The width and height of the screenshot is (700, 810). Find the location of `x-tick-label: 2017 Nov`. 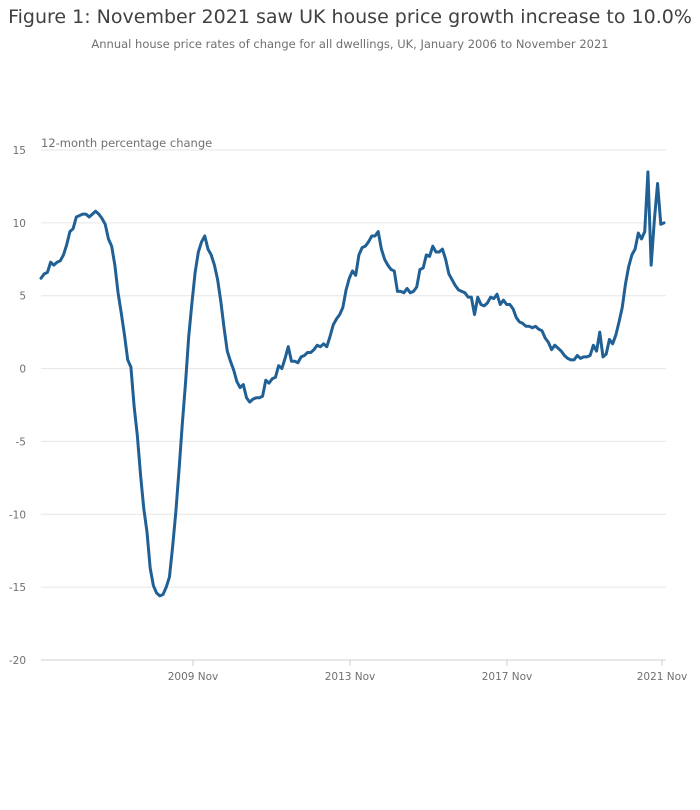

x-tick-label: 2017 Nov is located at coordinates (507, 677).